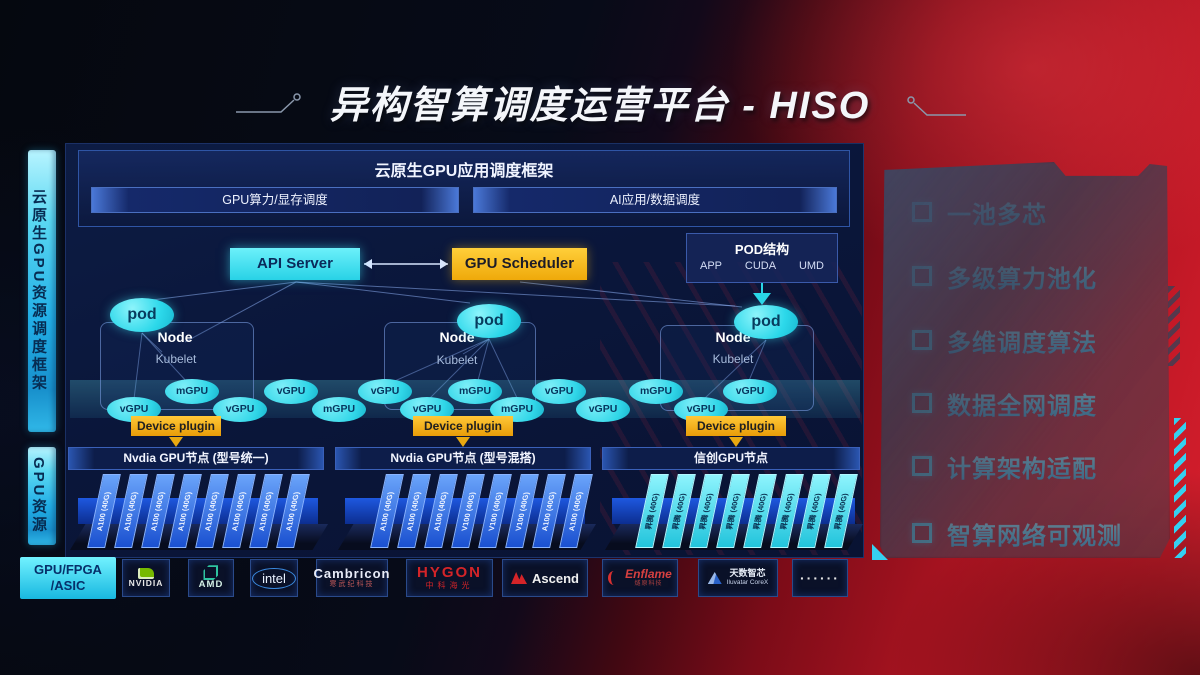 Image resolution: width=1200 pixels, height=675 pixels. Describe the element at coordinates (731, 458) in the screenshot. I see `gpu-node-header-xinchuang: 信创GPU节点` at that location.